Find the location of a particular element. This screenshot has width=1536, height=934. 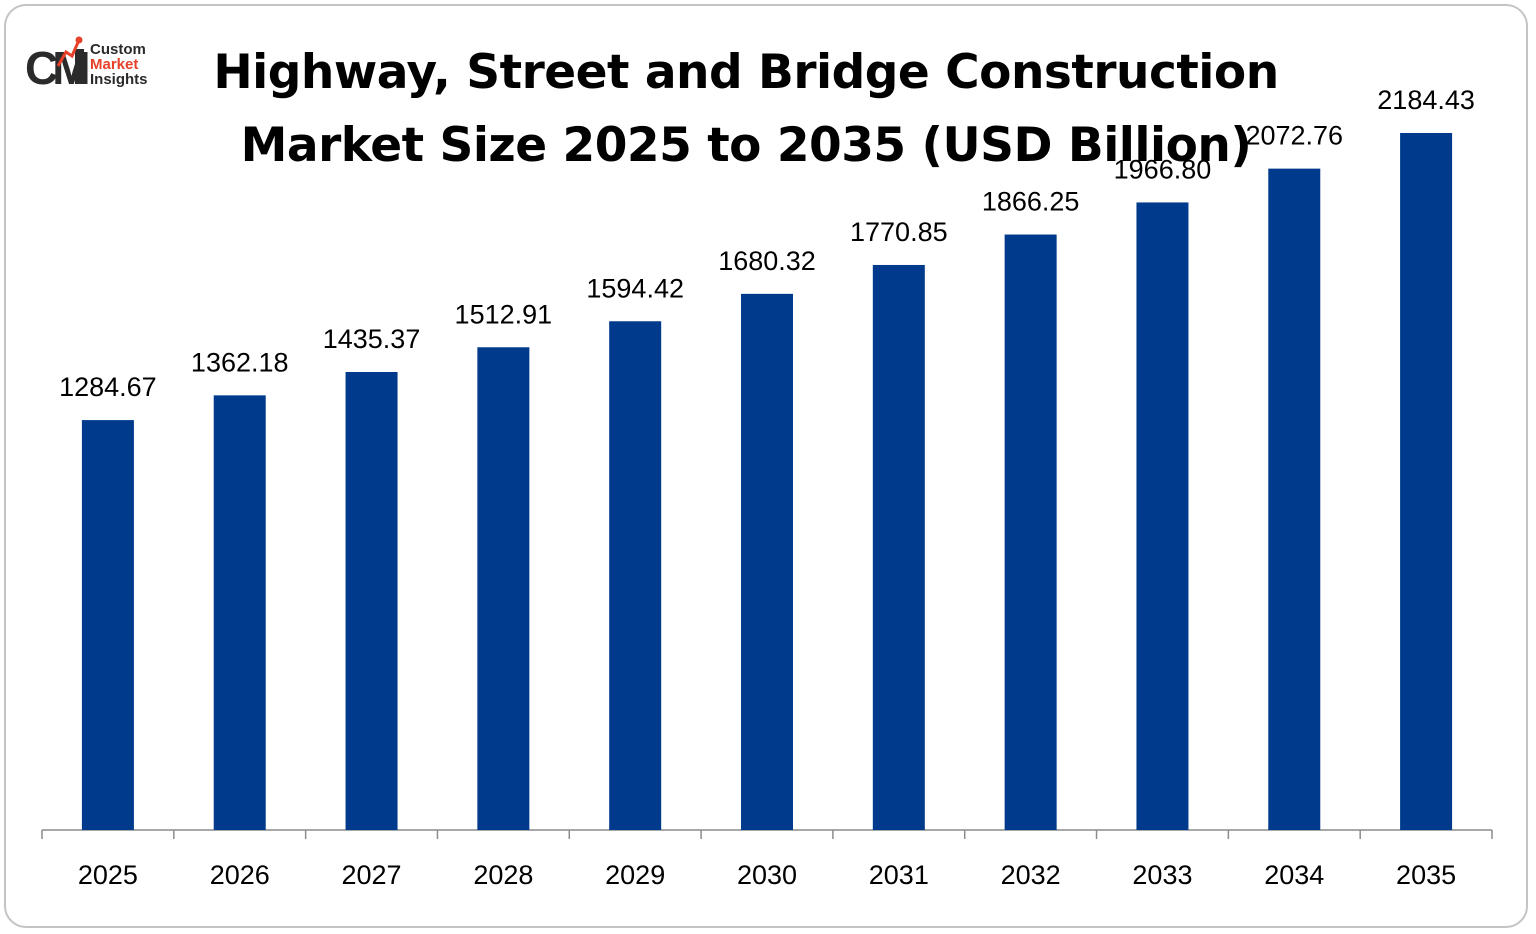

bar-2033 is located at coordinates (1162, 516).